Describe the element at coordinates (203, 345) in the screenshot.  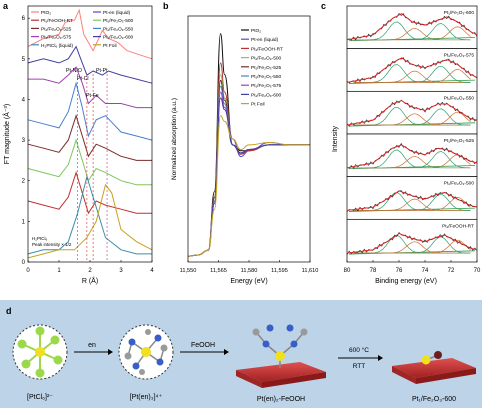
I see `arrow-feooh-label: FeOOH` at that location.